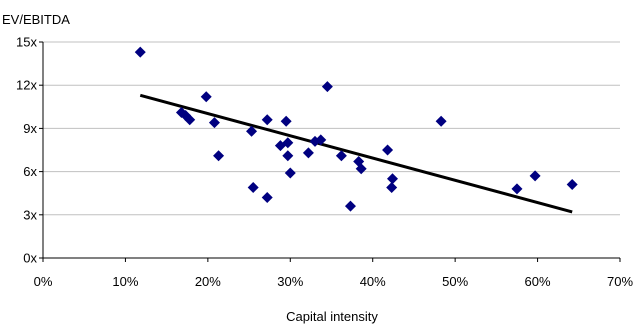 Image resolution: width=635 pixels, height=325 pixels. What do you see at coordinates (26, 150) in the screenshot?
I see `y-tick-labels: 0x 3x 6x 9x 12x 15x` at bounding box center [26, 150].